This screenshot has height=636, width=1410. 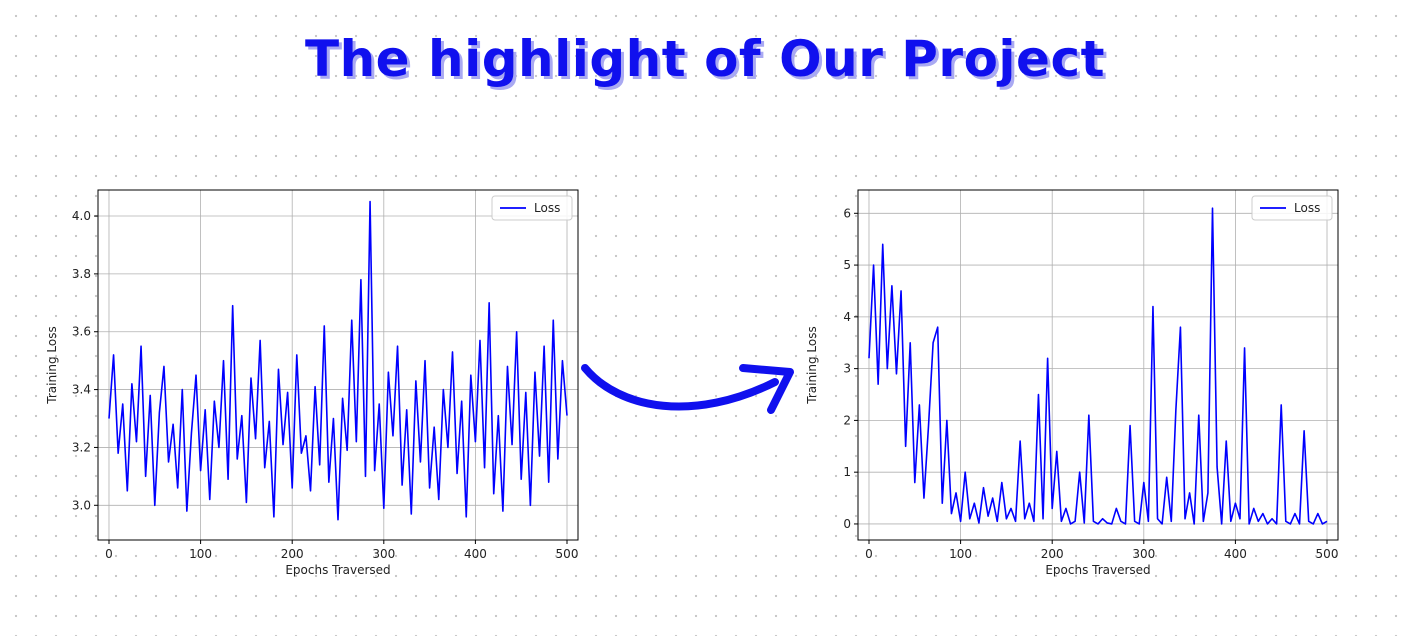 What do you see at coordinates (81, 216) in the screenshot?
I see `y-tick-label: 4.0` at bounding box center [81, 216].